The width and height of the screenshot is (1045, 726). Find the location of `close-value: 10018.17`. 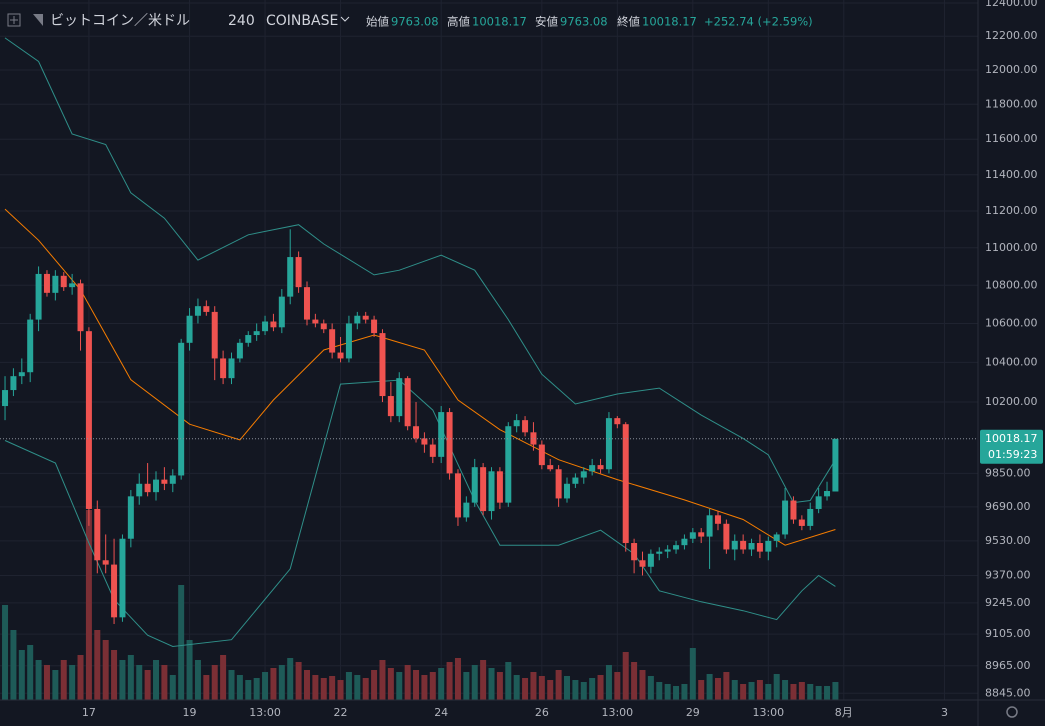

close-value: 10018.17 is located at coordinates (669, 22).